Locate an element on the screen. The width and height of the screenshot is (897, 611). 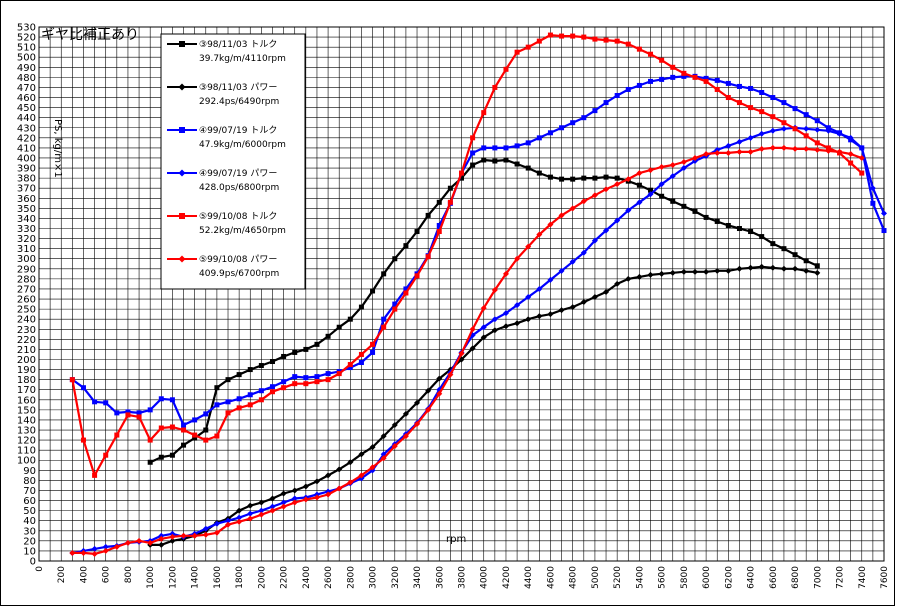
x-tick-label: 7600 is located at coordinates (885, 577).